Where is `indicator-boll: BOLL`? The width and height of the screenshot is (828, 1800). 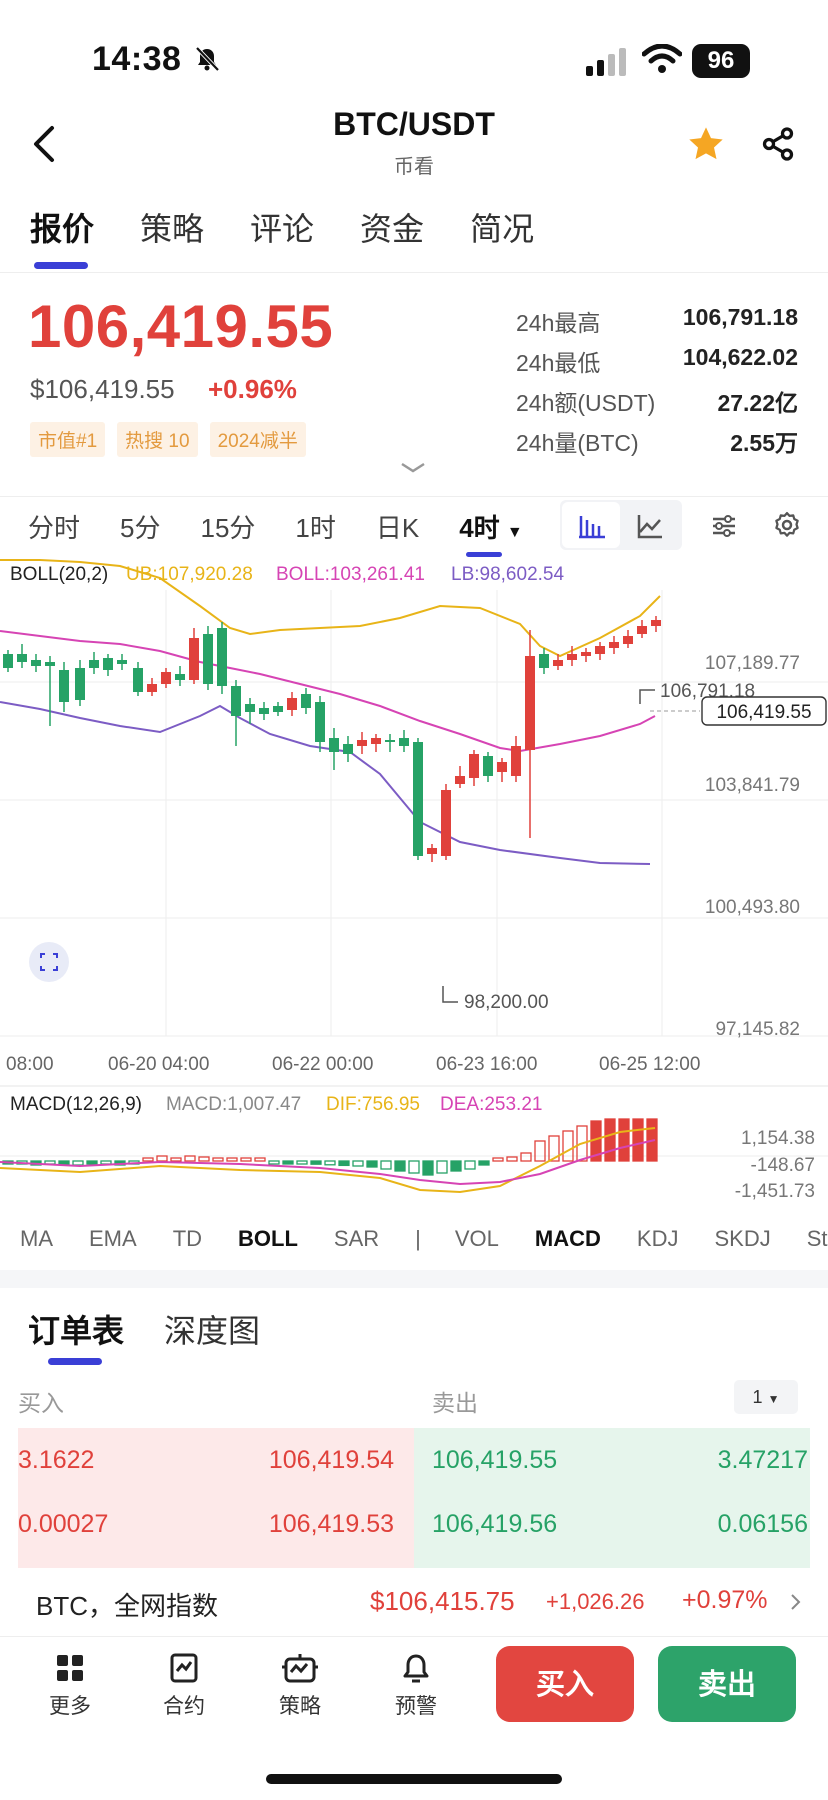
indicator-boll: BOLL is located at coordinates (268, 1238).